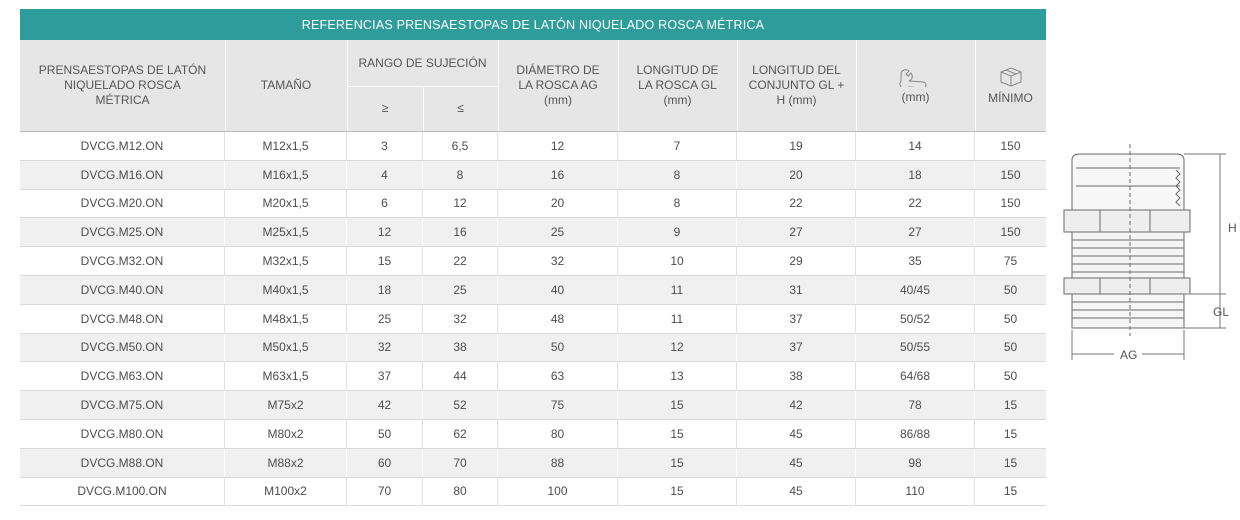  What do you see at coordinates (796, 232) in the screenshot?
I see `cell-total-length: 27` at bounding box center [796, 232].